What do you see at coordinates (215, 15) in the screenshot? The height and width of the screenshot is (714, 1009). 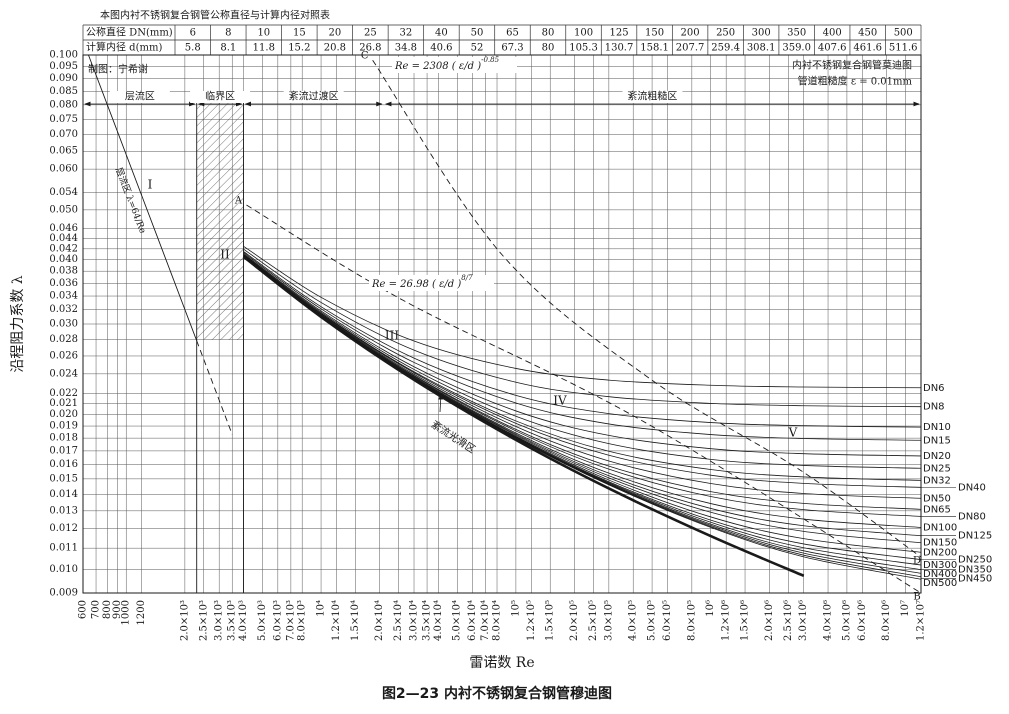 I see `table-title: 本图内衬不锈钢复合钢管公称直径与计算内径对照表` at bounding box center [215, 15].